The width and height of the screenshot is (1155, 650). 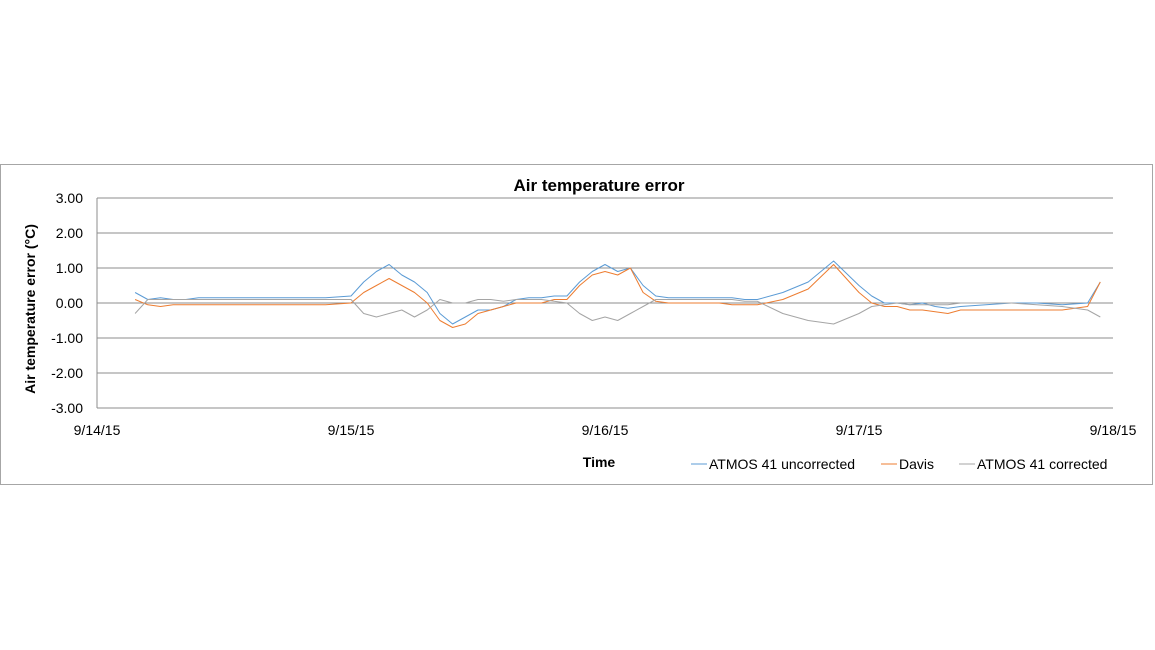 I want to click on x-tick-label: 9/16/15, so click(x=605, y=430).